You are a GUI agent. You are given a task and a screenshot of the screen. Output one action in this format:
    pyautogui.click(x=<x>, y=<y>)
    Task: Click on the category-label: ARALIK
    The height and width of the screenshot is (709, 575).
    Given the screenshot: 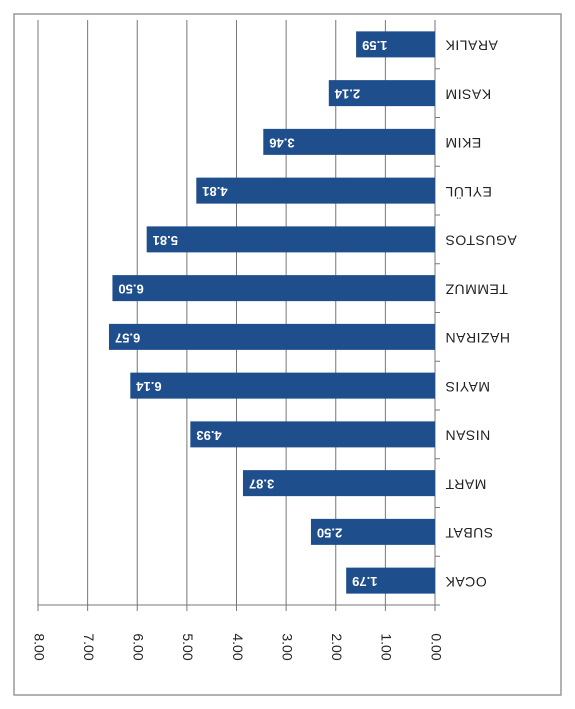 What is the action you would take?
    pyautogui.click(x=471, y=46)
    